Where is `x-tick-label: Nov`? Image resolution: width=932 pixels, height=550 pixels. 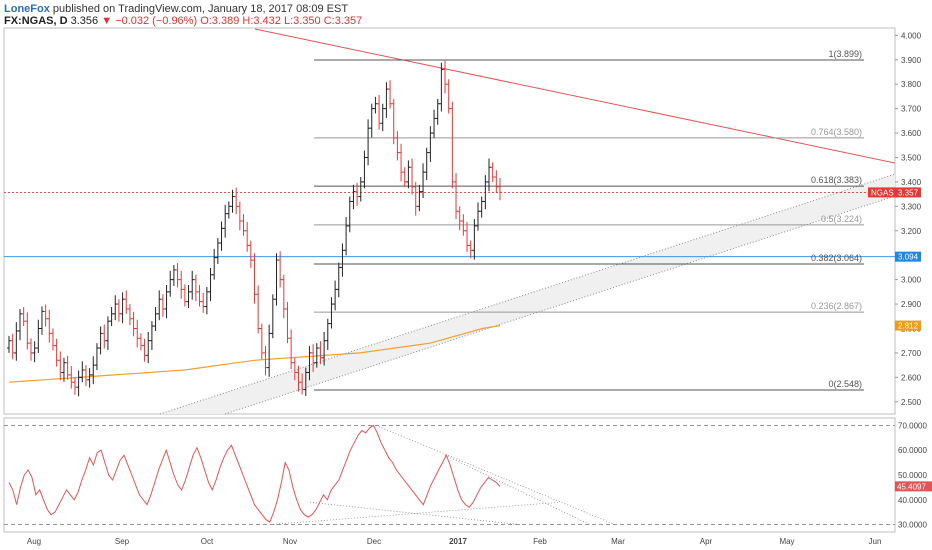
x-tick-label: Nov is located at coordinates (290, 541).